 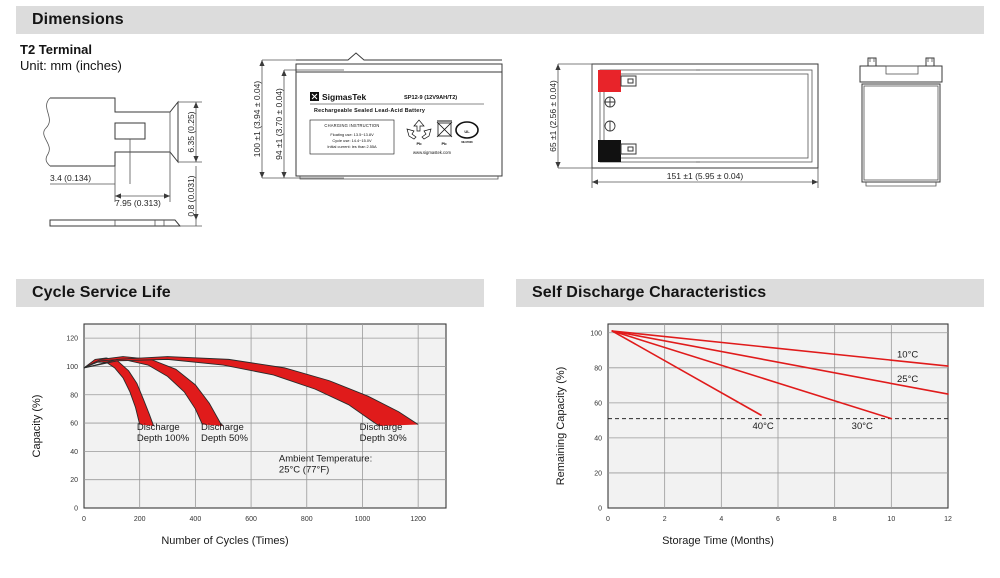 What do you see at coordinates (610, 102) in the screenshot?
I see `polarity-plus-icon` at bounding box center [610, 102].